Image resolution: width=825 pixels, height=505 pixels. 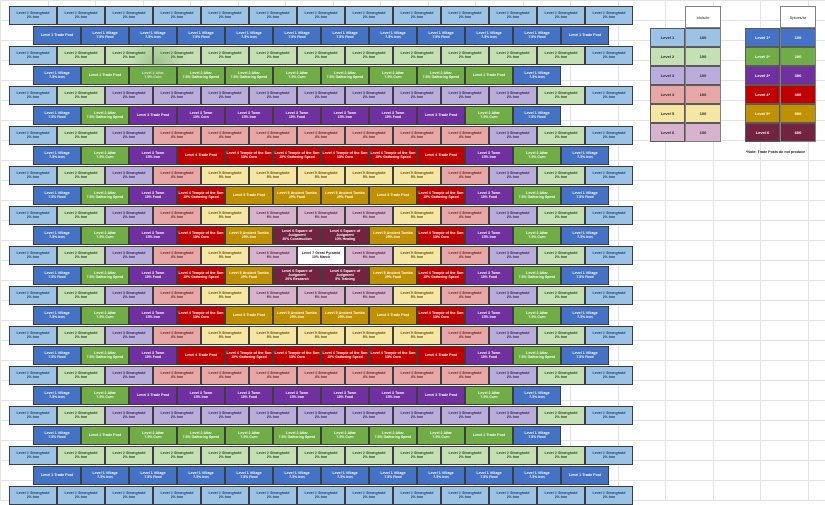 I want to click on building-tile: Level 3 Trade Post, so click(x=153, y=115).